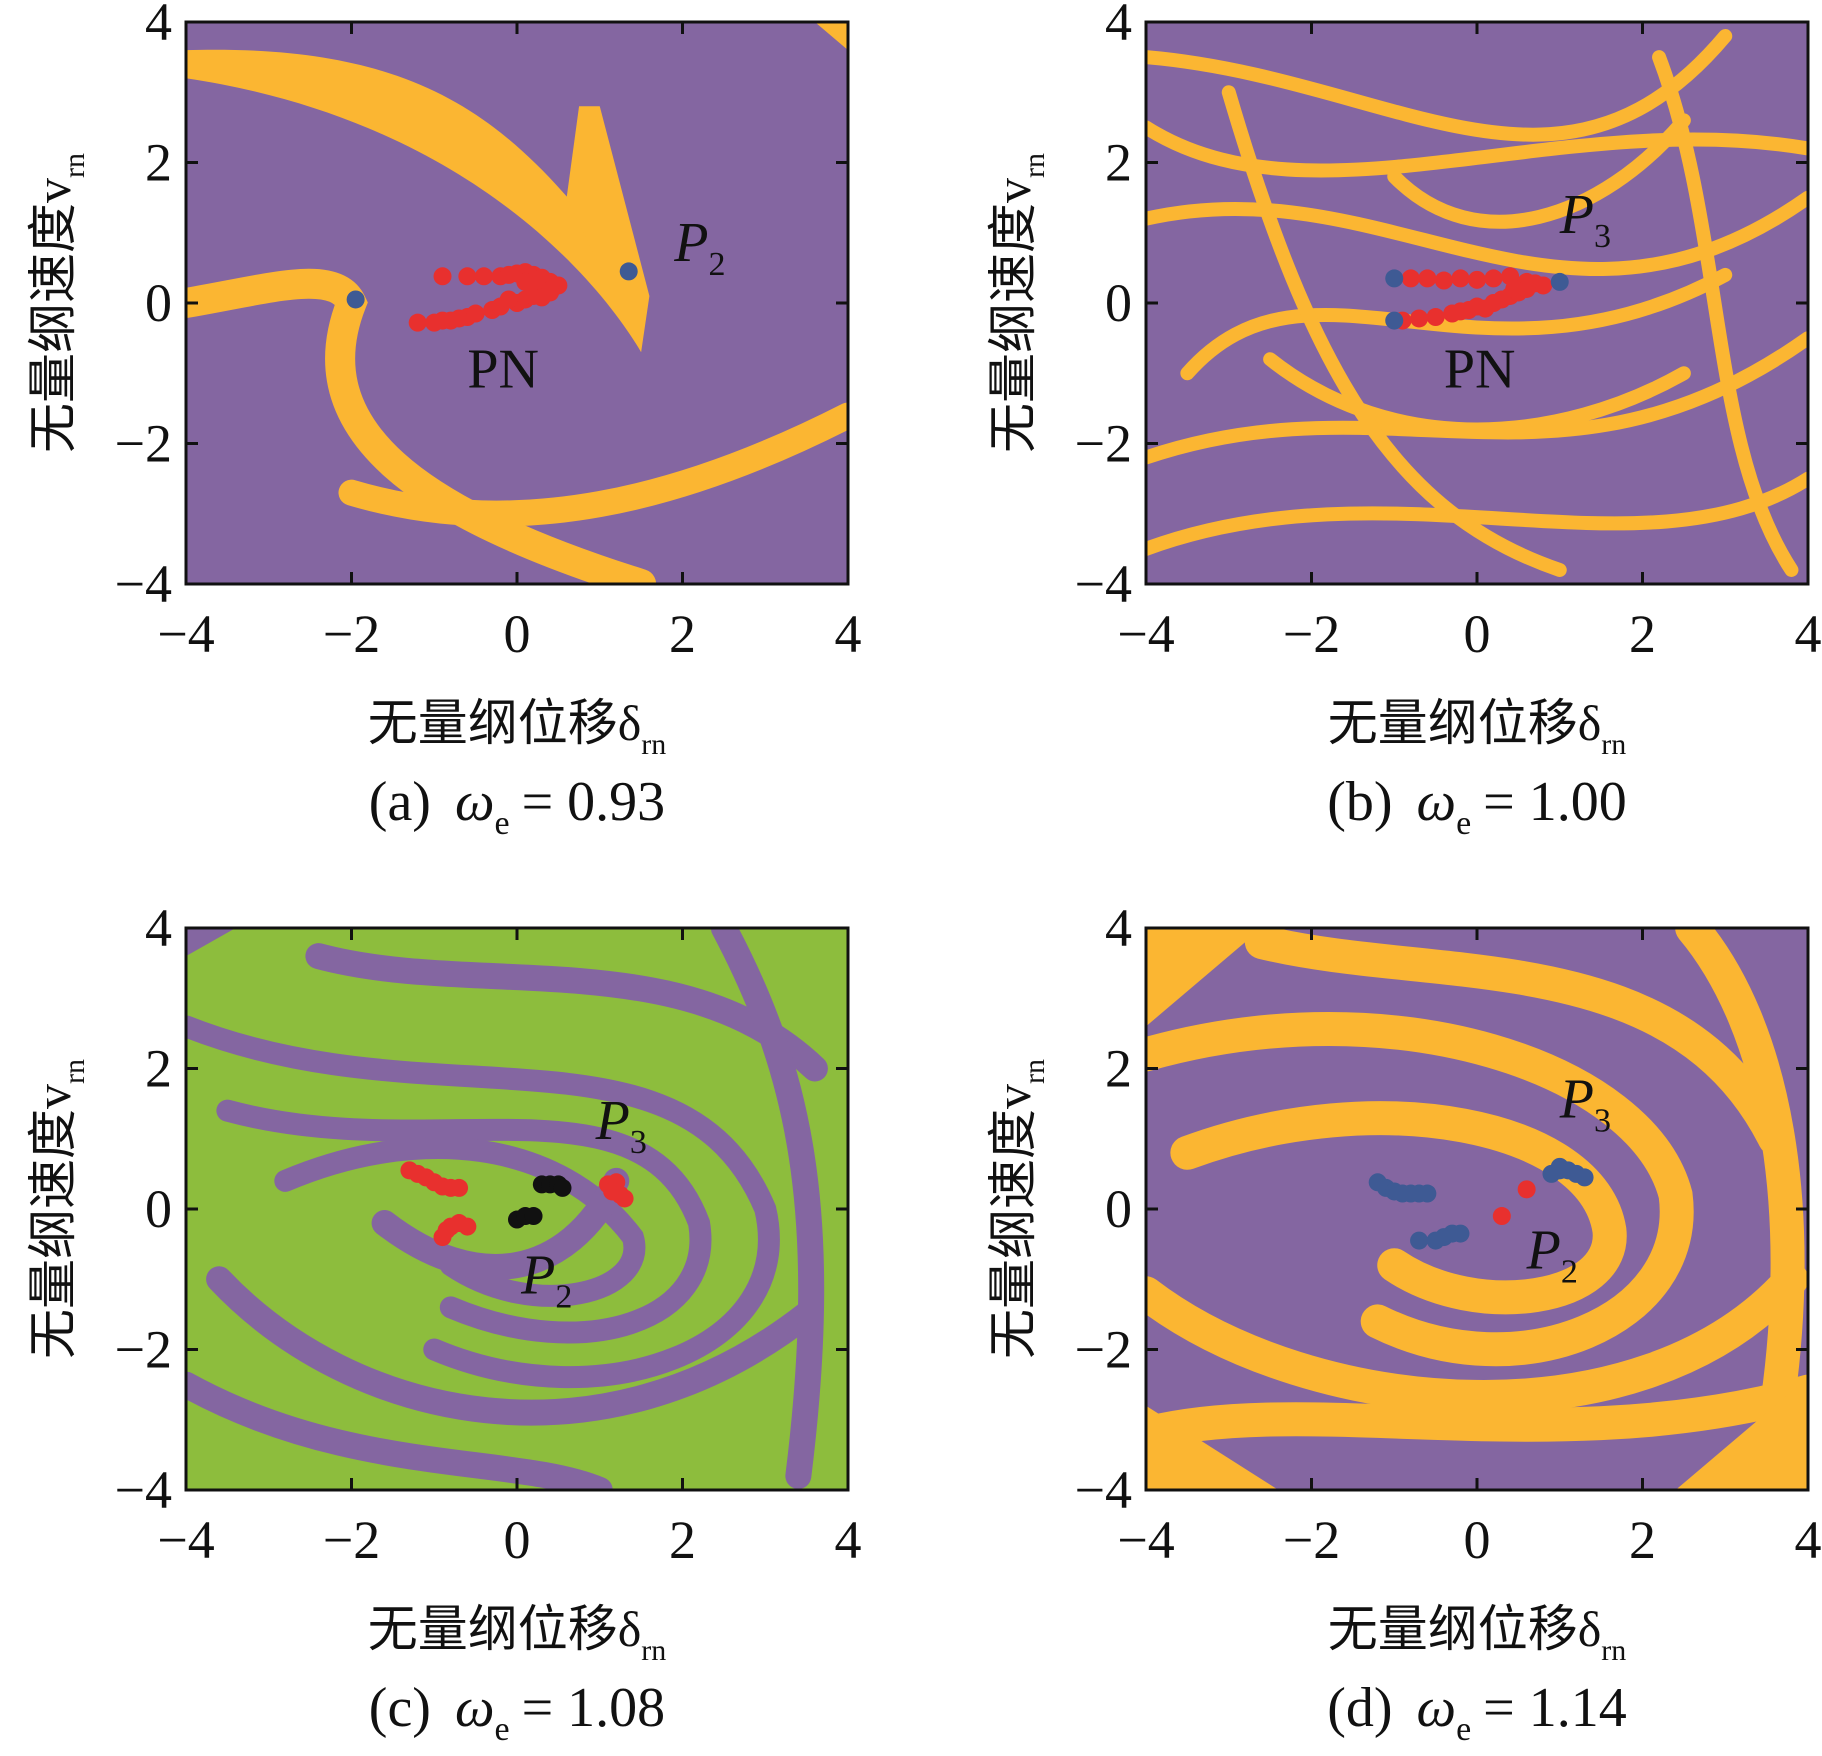  Describe the element at coordinates (517, 1712) in the screenshot. I see `panel-caption: (c) ωe = 1.08` at that location.